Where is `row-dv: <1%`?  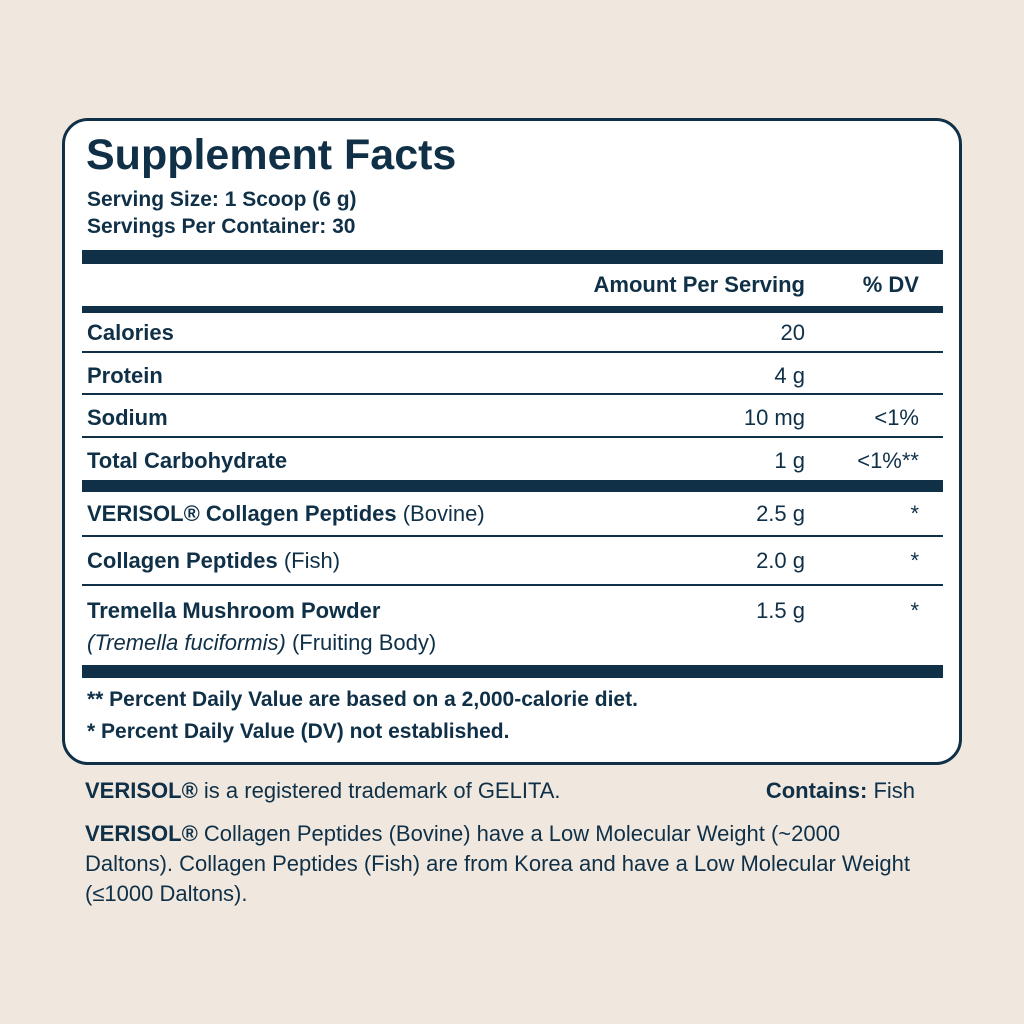 row-dv: <1% is located at coordinates (896, 417).